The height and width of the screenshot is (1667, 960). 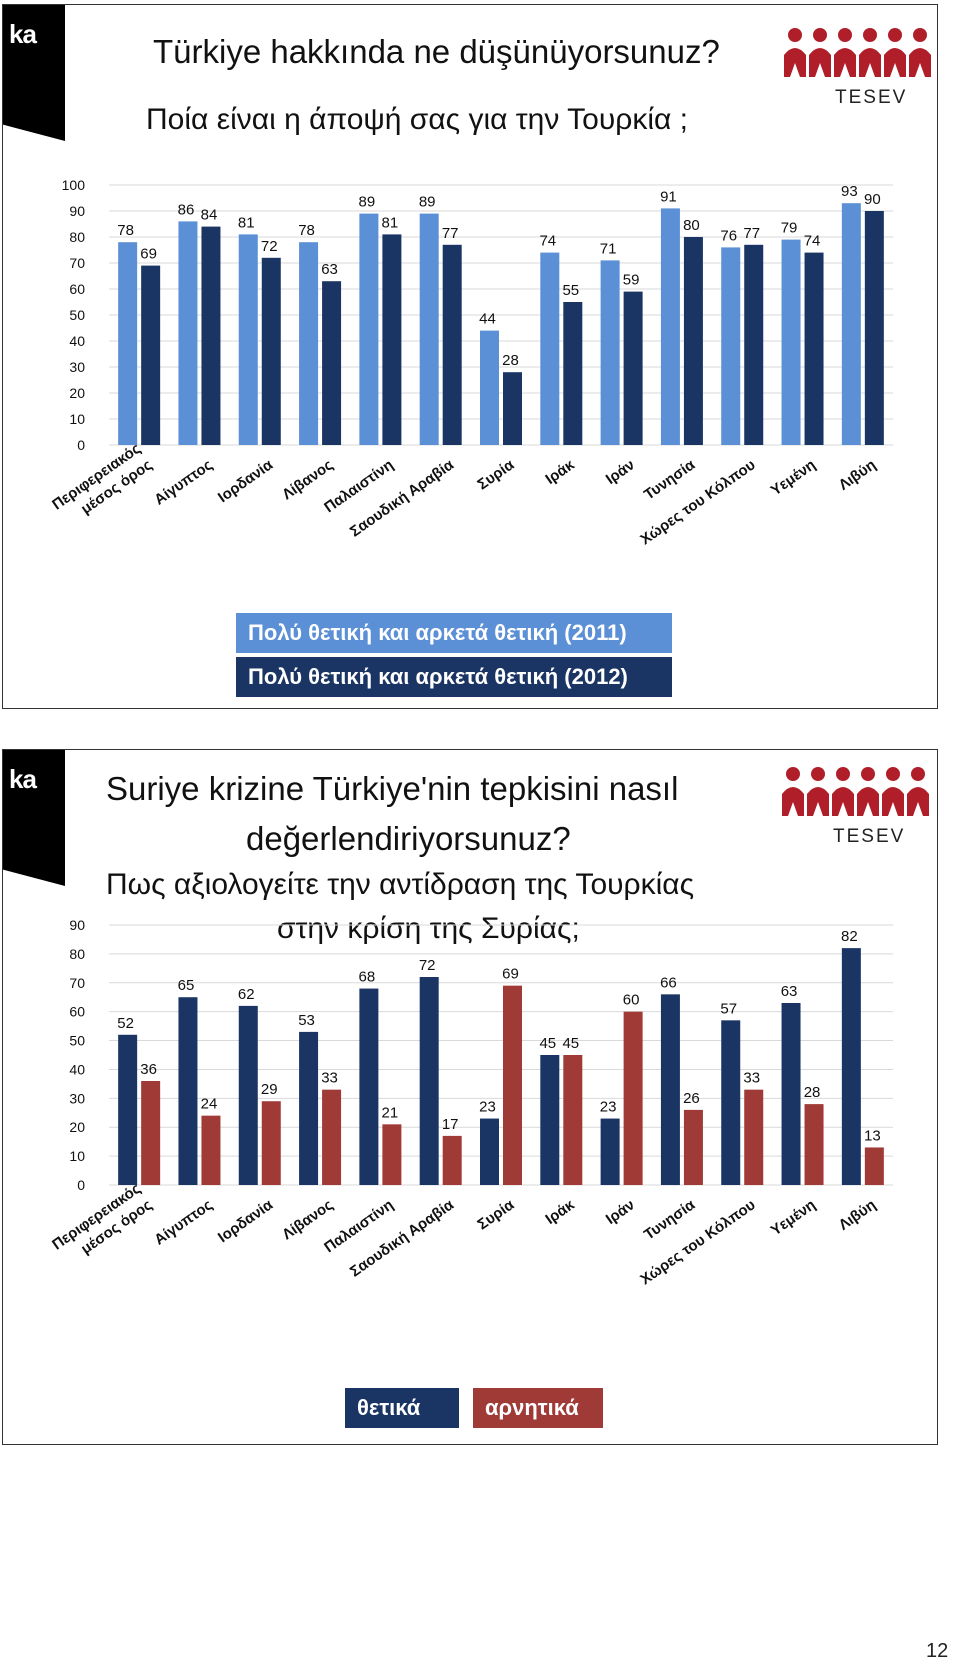 What do you see at coordinates (560, 472) in the screenshot?
I see `x-tick-label: Ιράκ` at bounding box center [560, 472].